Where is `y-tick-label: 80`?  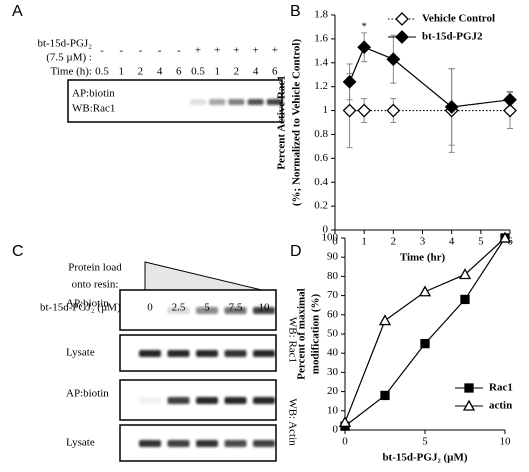 y-tick-label: 80 is located at coordinates (333, 276).